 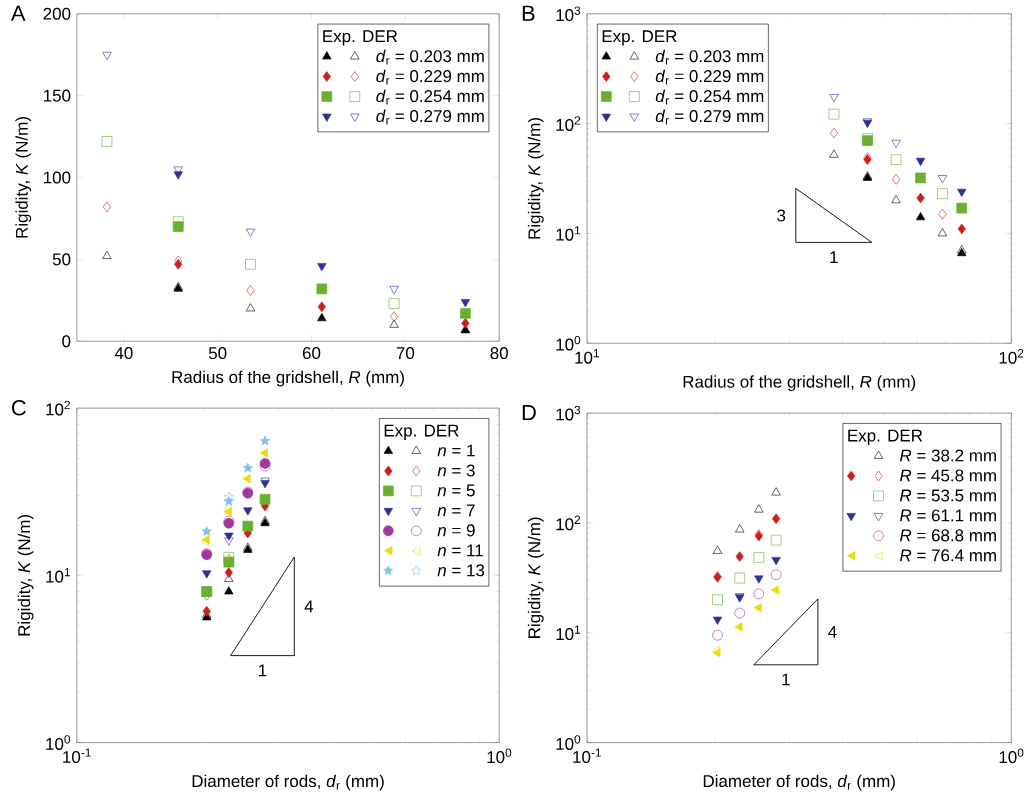 I want to click on legend-label: n = 11, so click(x=460, y=550).